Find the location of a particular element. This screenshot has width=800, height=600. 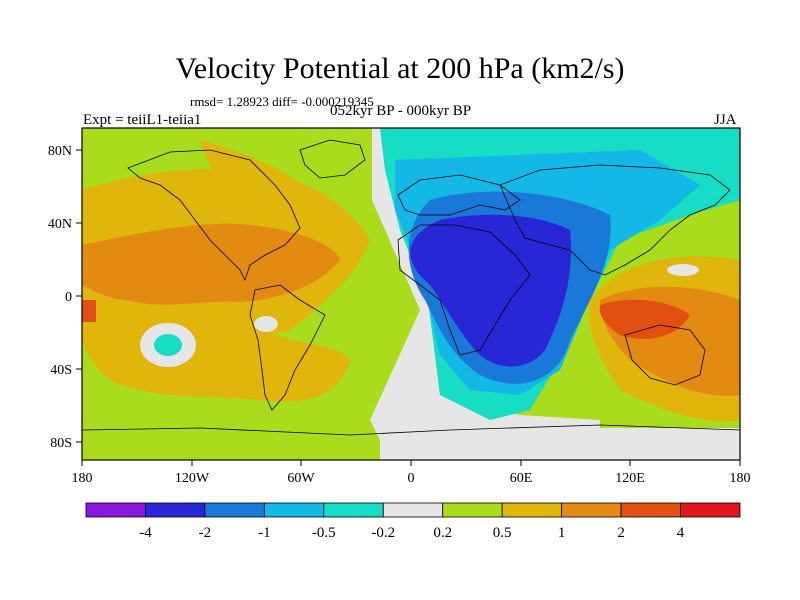

period-label: 052kyr BP - 000kyr BP is located at coordinates (401, 111).